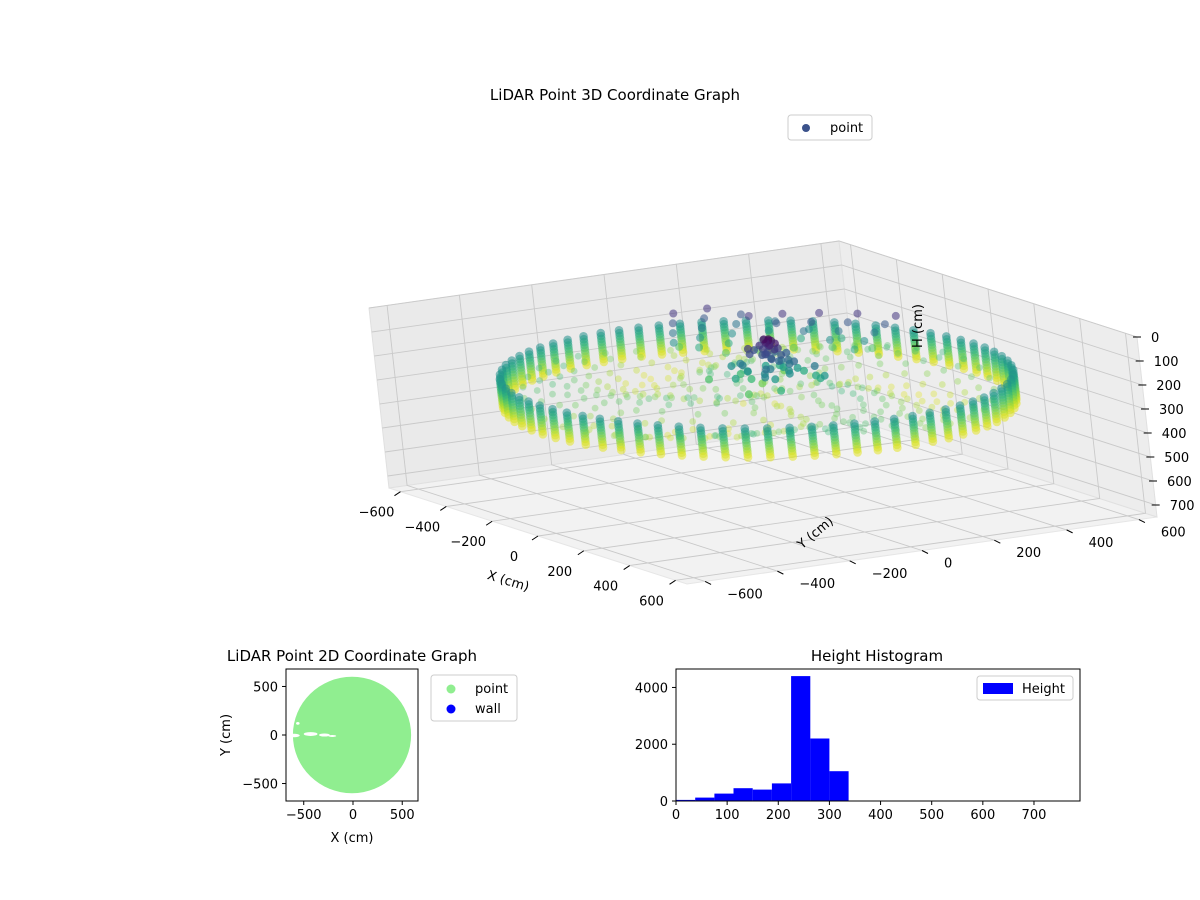 The image size is (1200, 900). I want to click on chart-2d-legend: point wall, so click(474, 698).